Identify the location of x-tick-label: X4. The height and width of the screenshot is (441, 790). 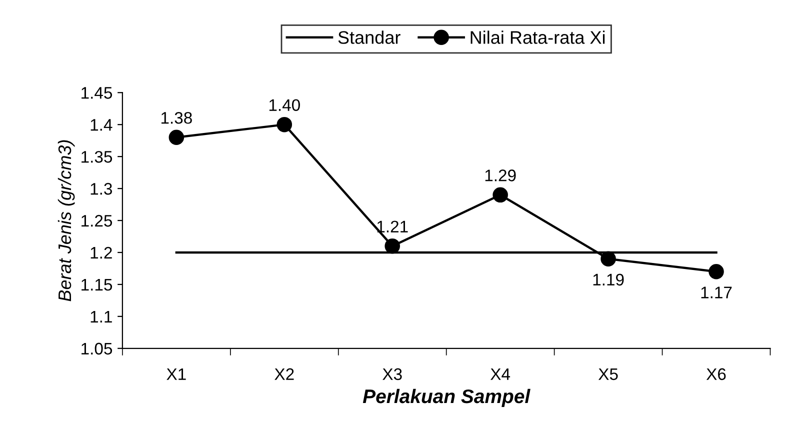
(500, 374).